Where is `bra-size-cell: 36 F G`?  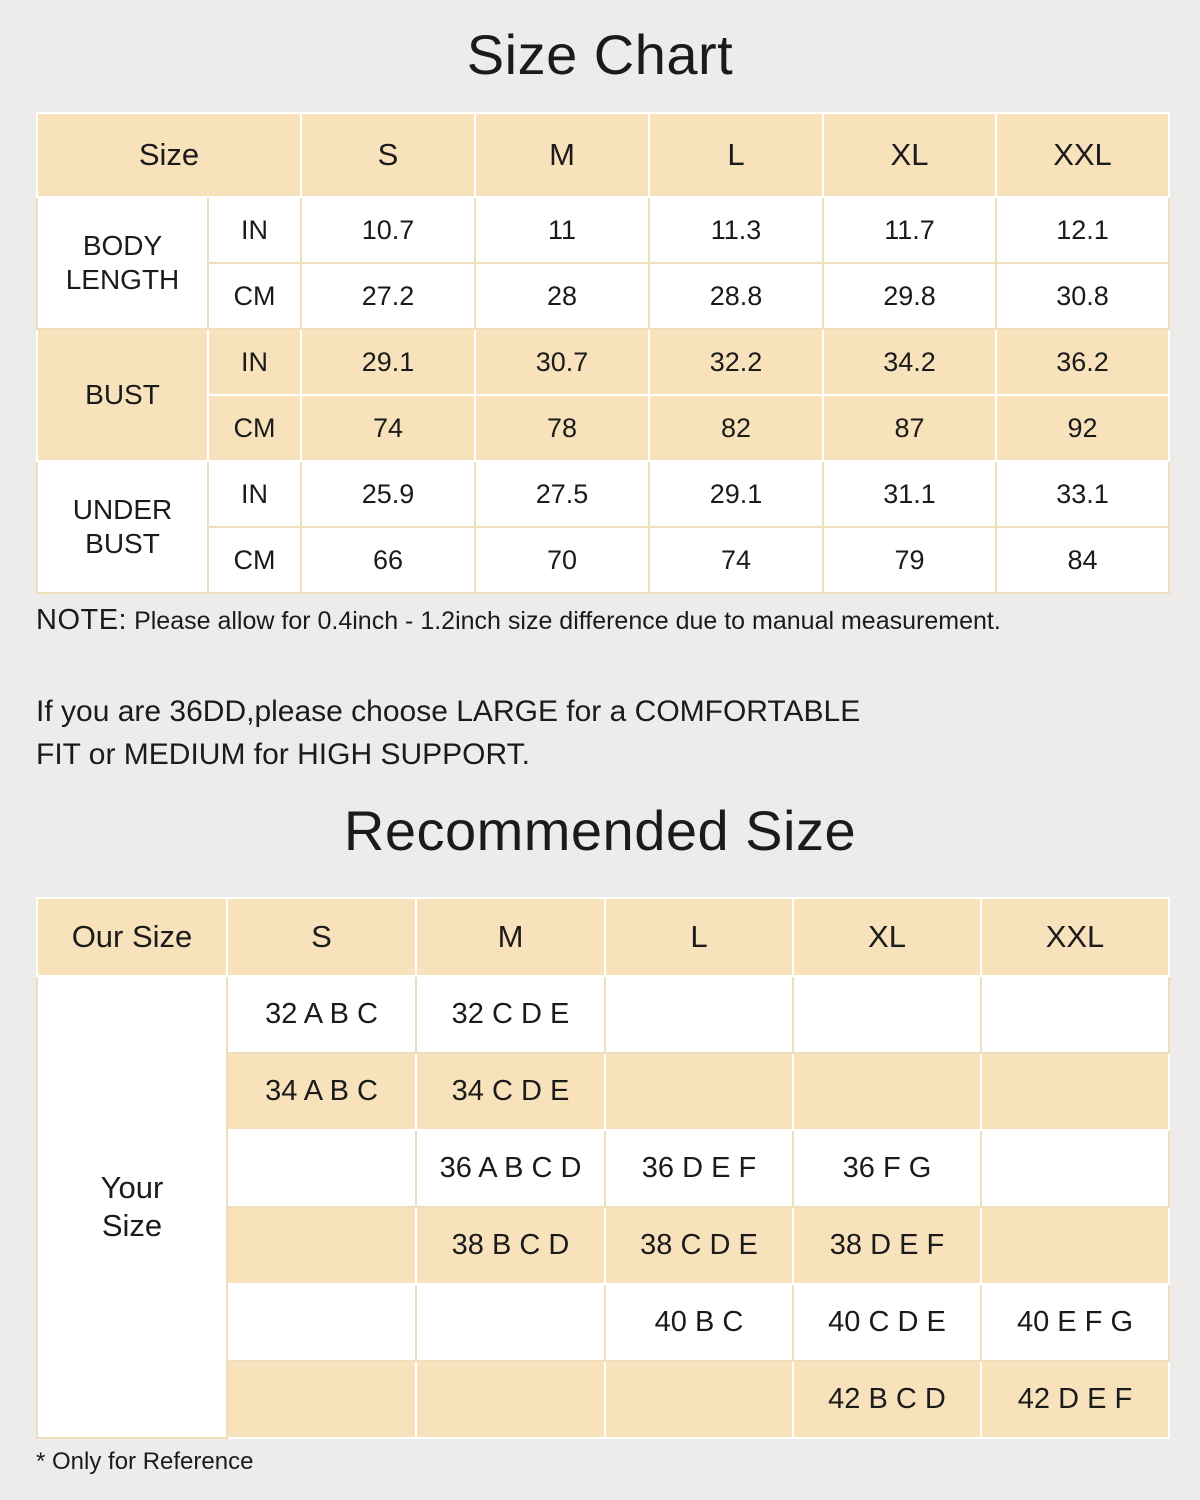
bra-size-cell: 36 F G is located at coordinates (887, 1168).